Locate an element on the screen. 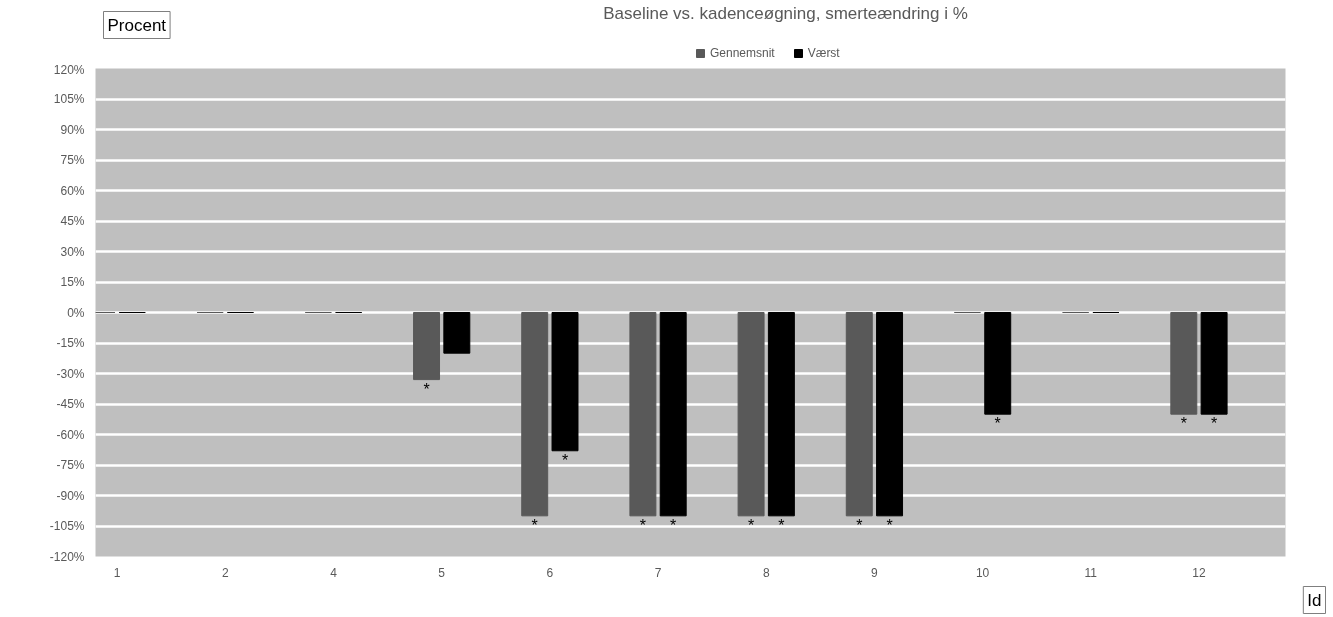 The height and width of the screenshot is (617, 1333). x-tick-label: 12 is located at coordinates (1199, 572).